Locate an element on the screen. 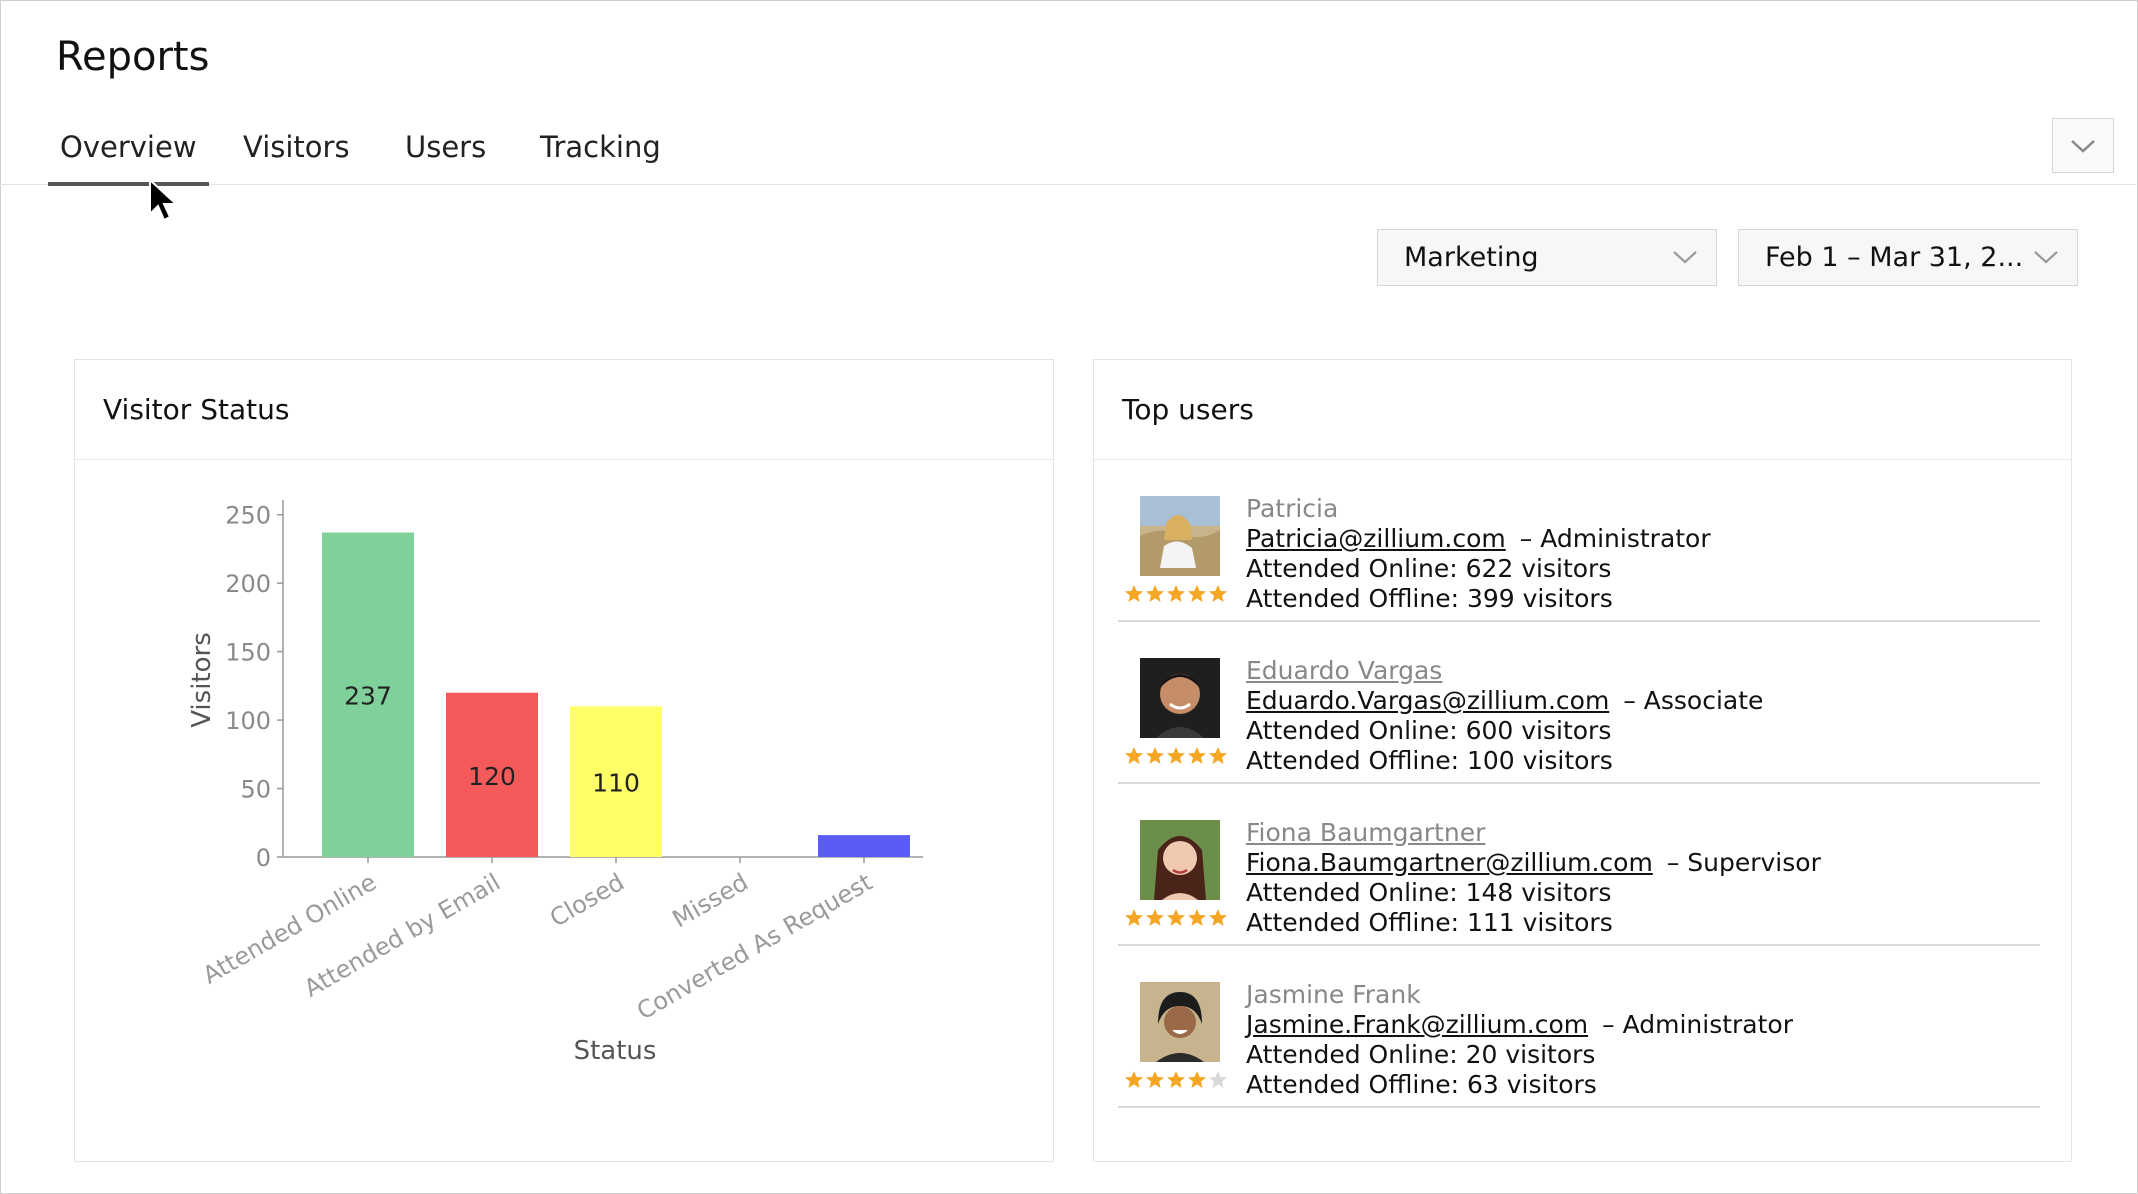 This screenshot has height=1194, width=2138. y-tick-label: 150 is located at coordinates (248, 653).